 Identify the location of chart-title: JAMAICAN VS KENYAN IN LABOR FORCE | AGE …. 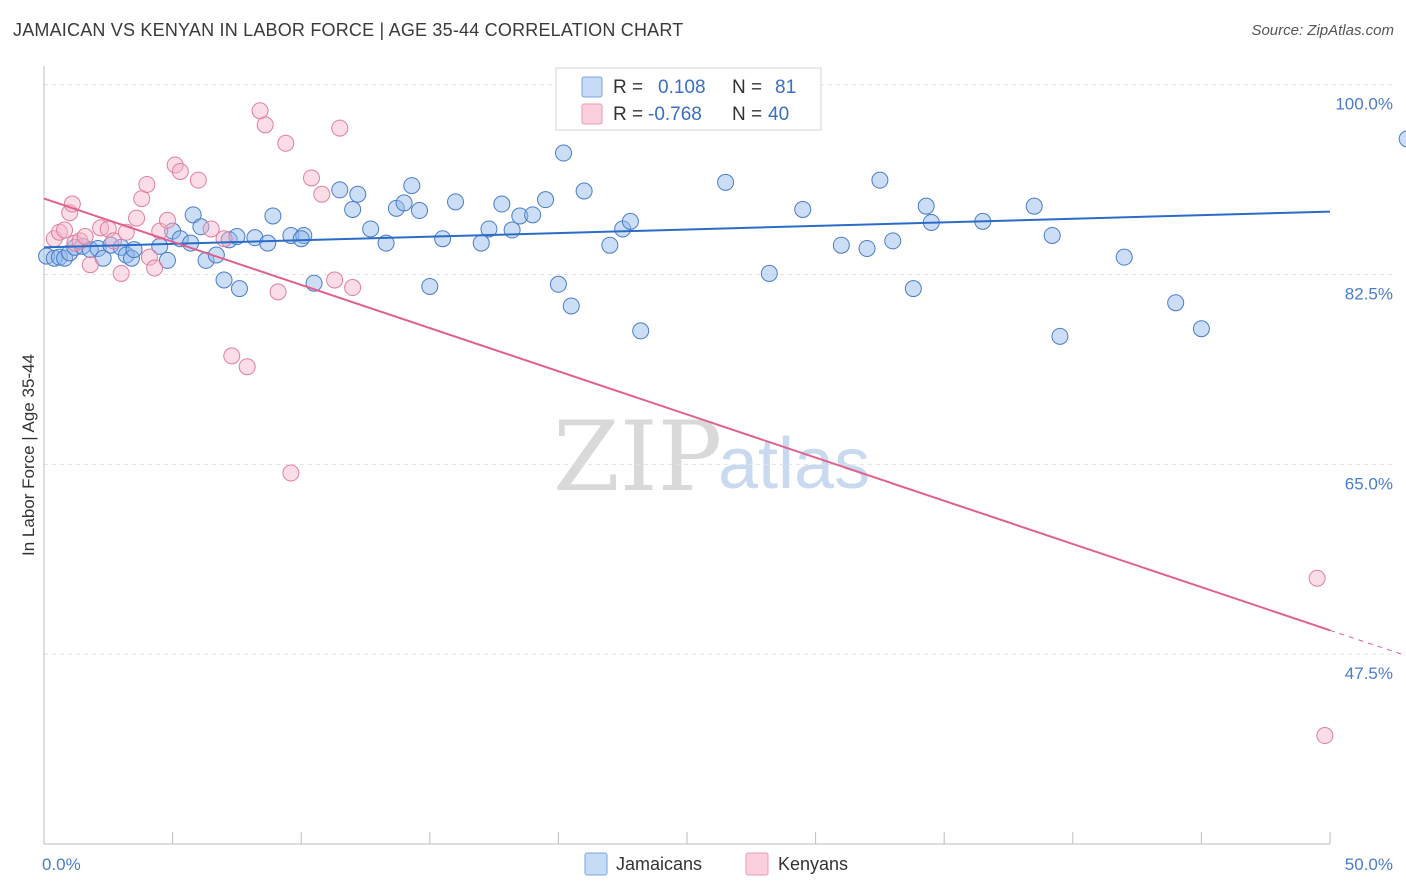
(348, 30).